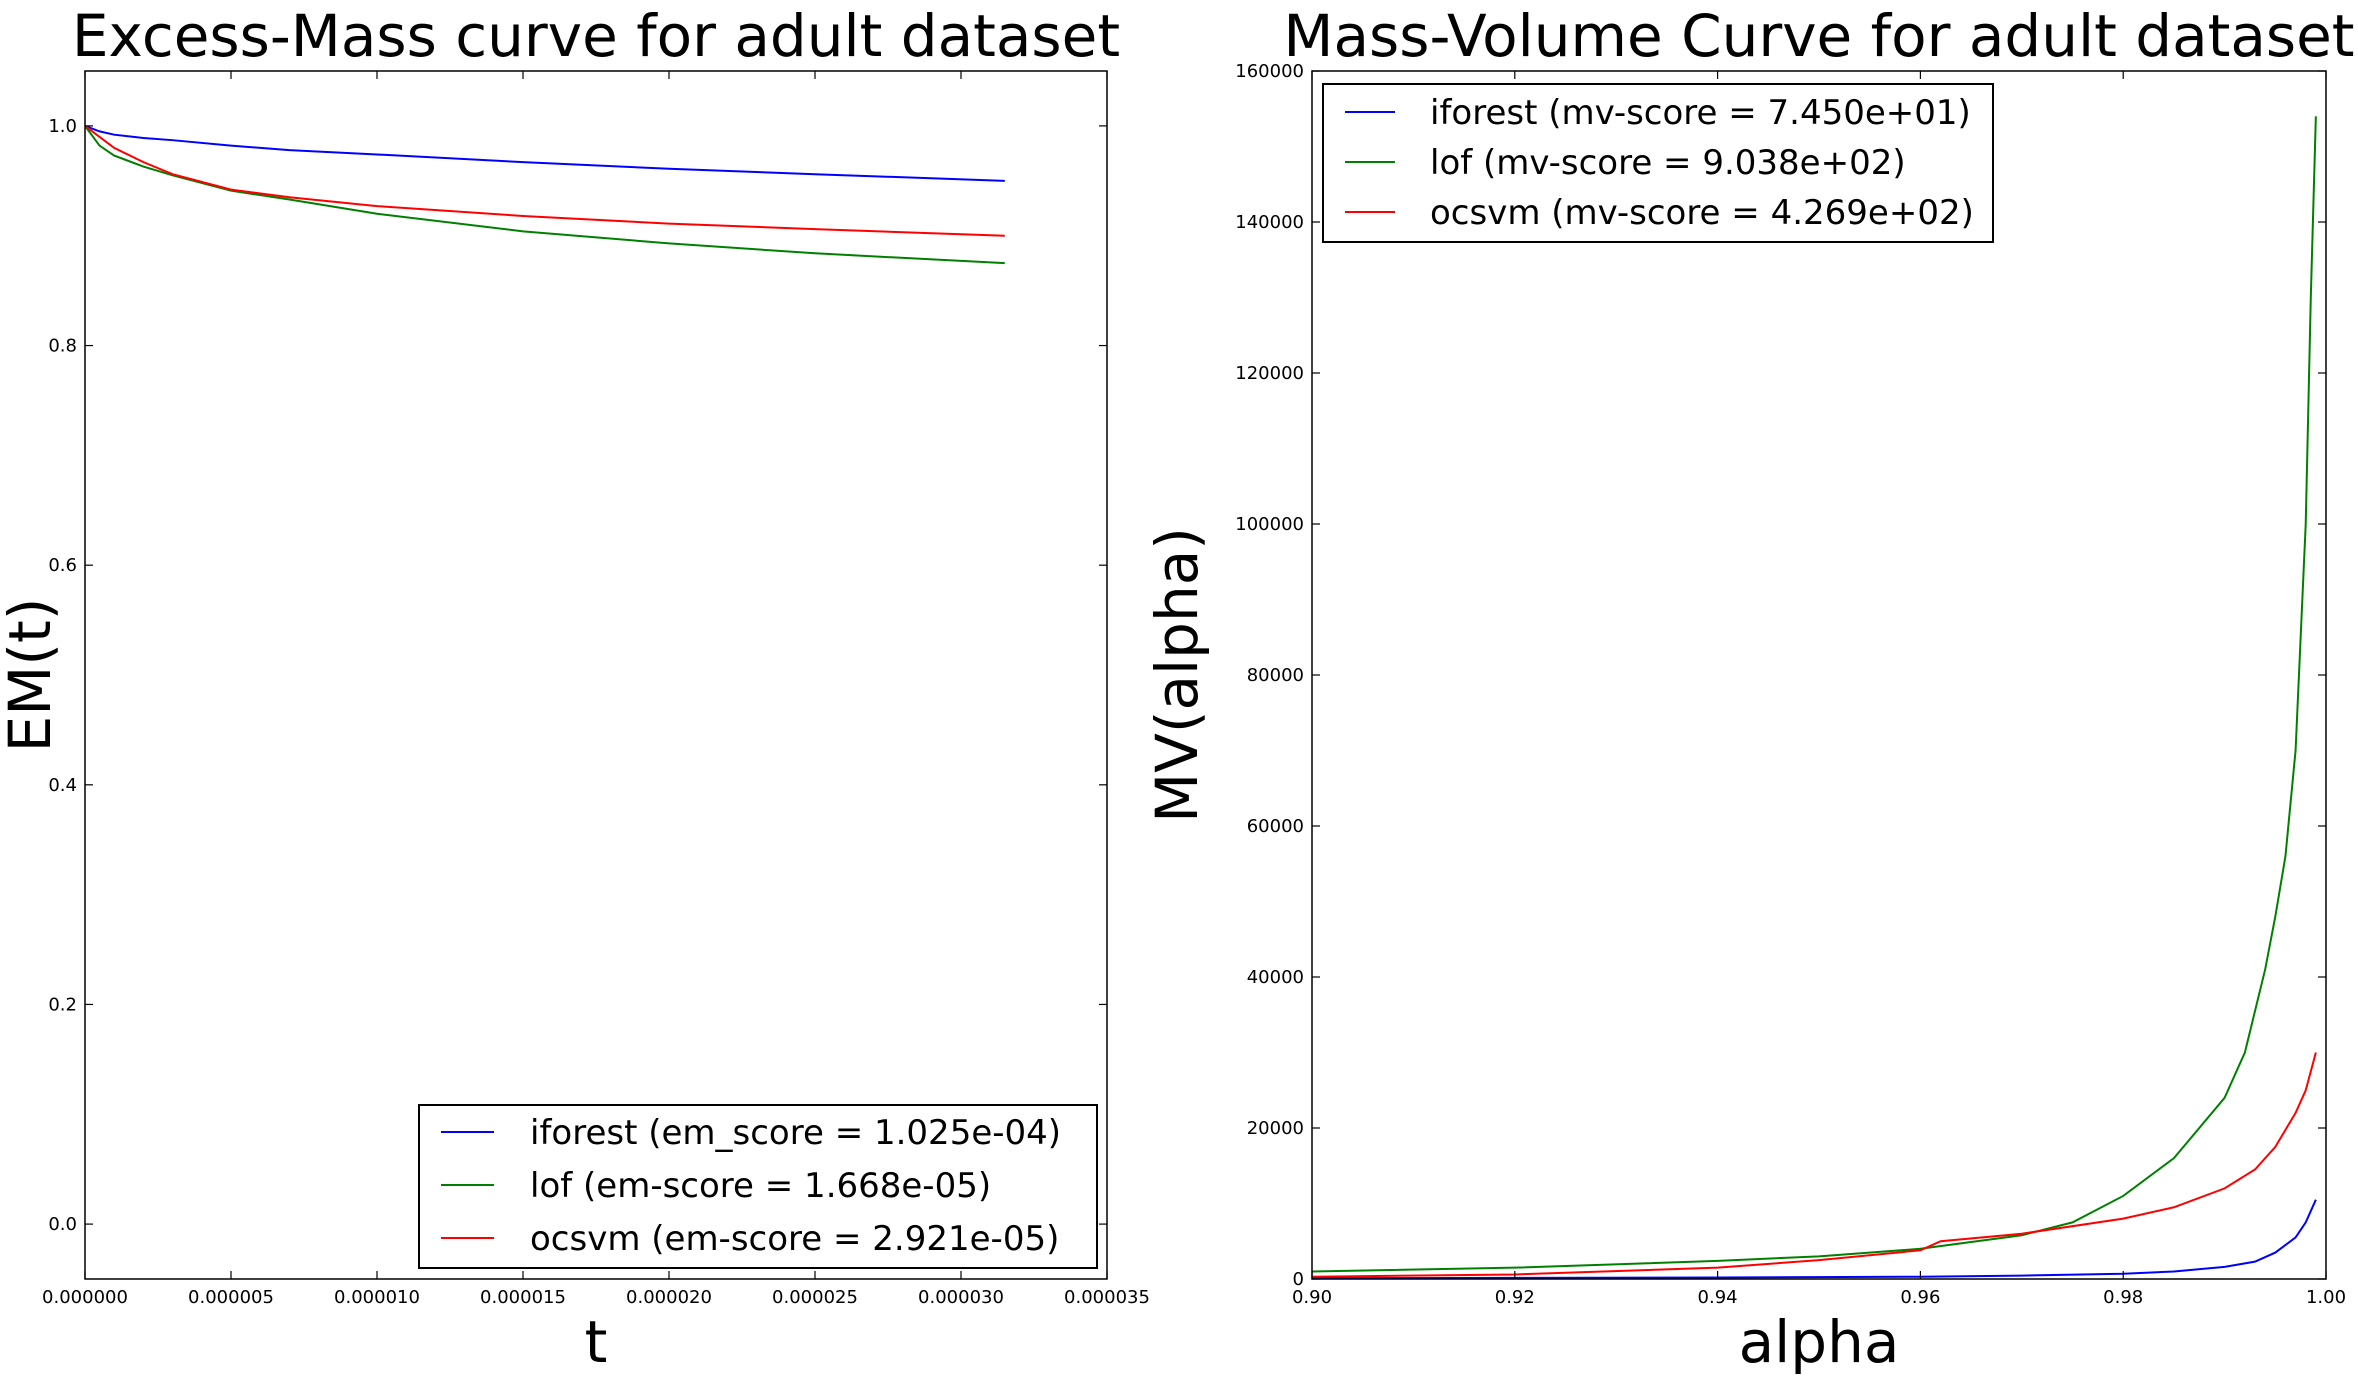 This screenshot has height=1380, width=2358. I want to click on chart-1-y-tick-label: 0.4, so click(62, 785).